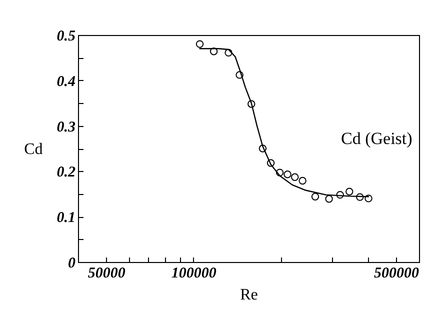 Image resolution: width=448 pixels, height=330 pixels. Describe the element at coordinates (66, 218) in the screenshot. I see `y-tick-label: 0.1` at that location.